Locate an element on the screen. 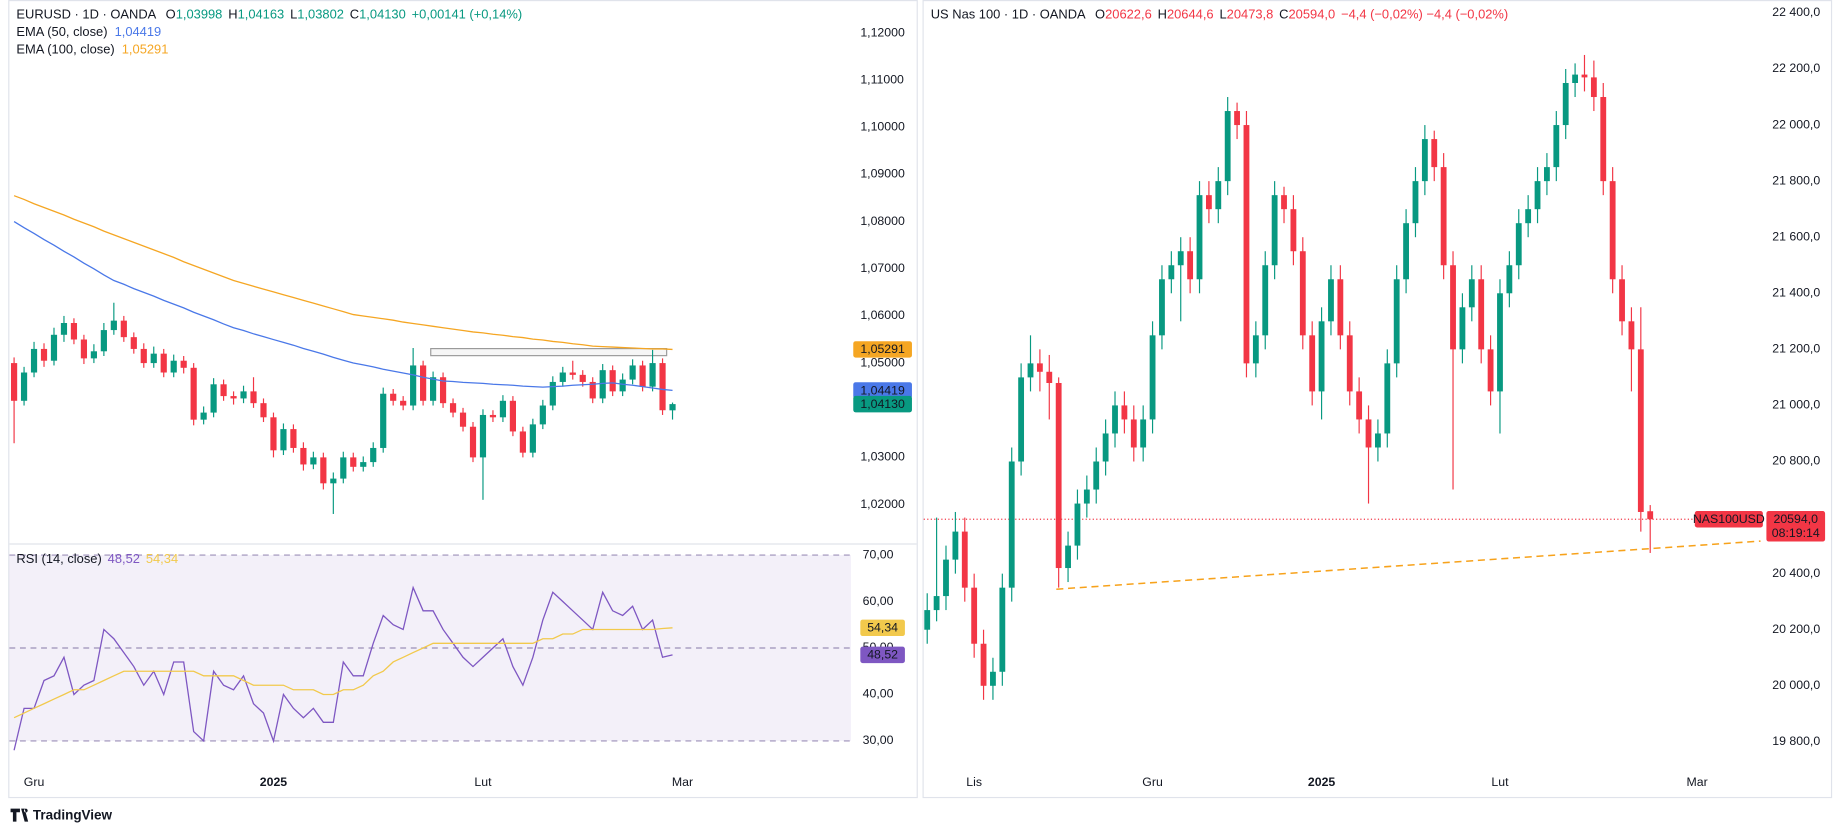 The height and width of the screenshot is (831, 1838). y-tick-label: 21 400,0 is located at coordinates (1796, 293).